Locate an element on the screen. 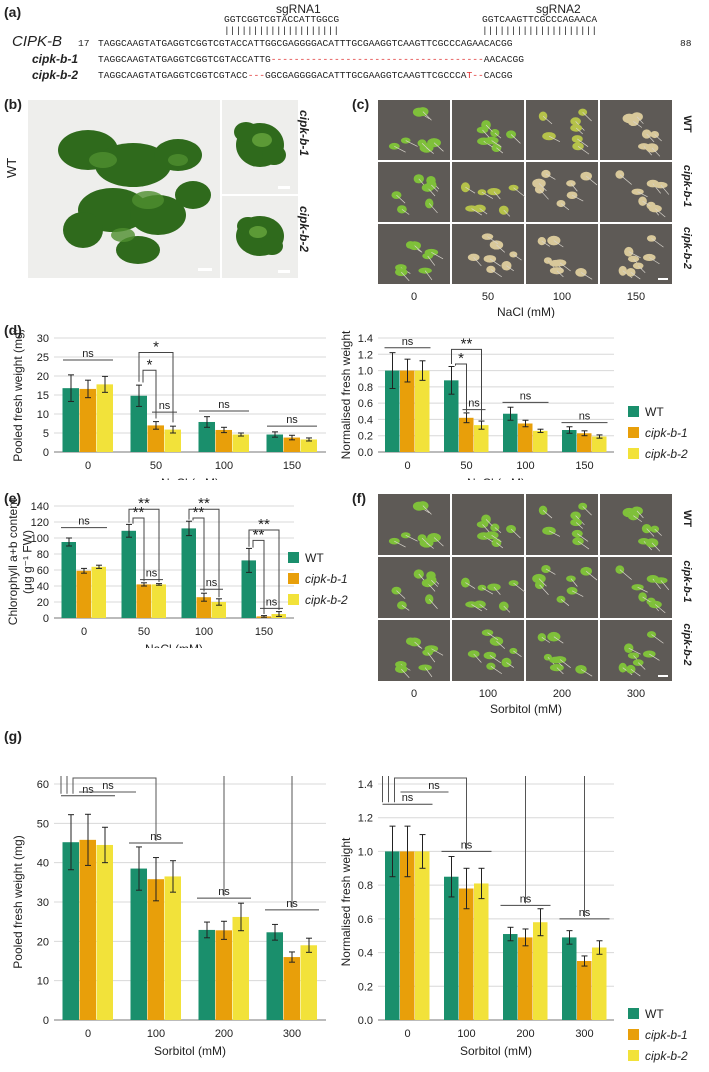 This screenshot has height=1072, width=709. y-tick-label: 0.4 is located at coordinates (365, 420).